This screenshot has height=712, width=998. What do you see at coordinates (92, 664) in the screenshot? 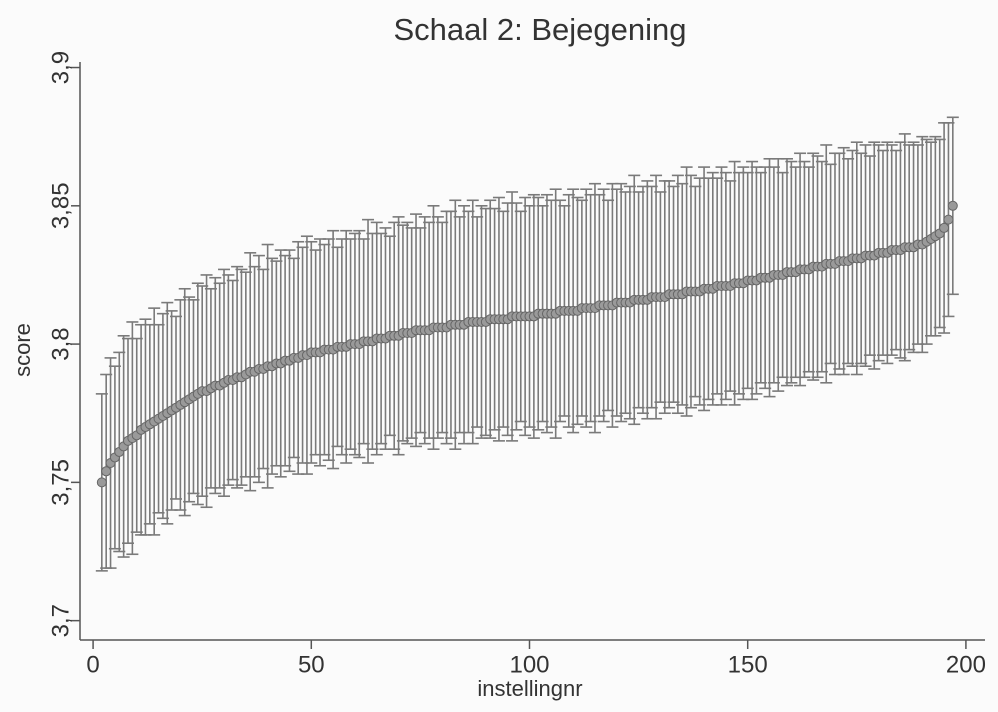
I see `x-tick-label: 0` at bounding box center [92, 664].